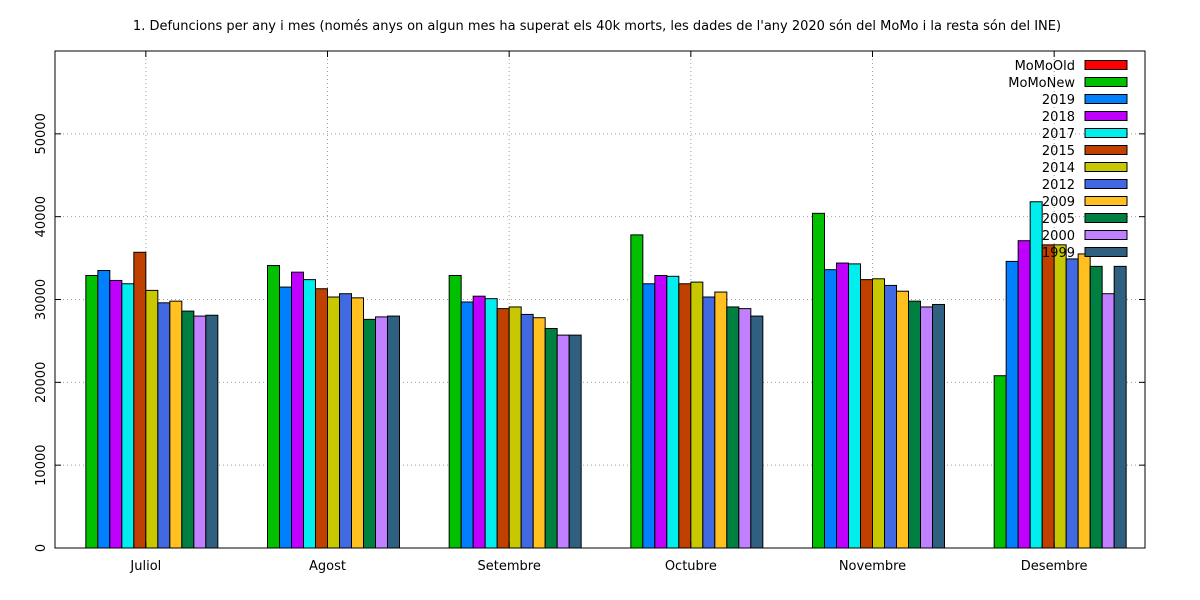 The width and height of the screenshot is (1200, 600). What do you see at coordinates (321, 418) in the screenshot?
I see `bar-2015-agost` at bounding box center [321, 418].